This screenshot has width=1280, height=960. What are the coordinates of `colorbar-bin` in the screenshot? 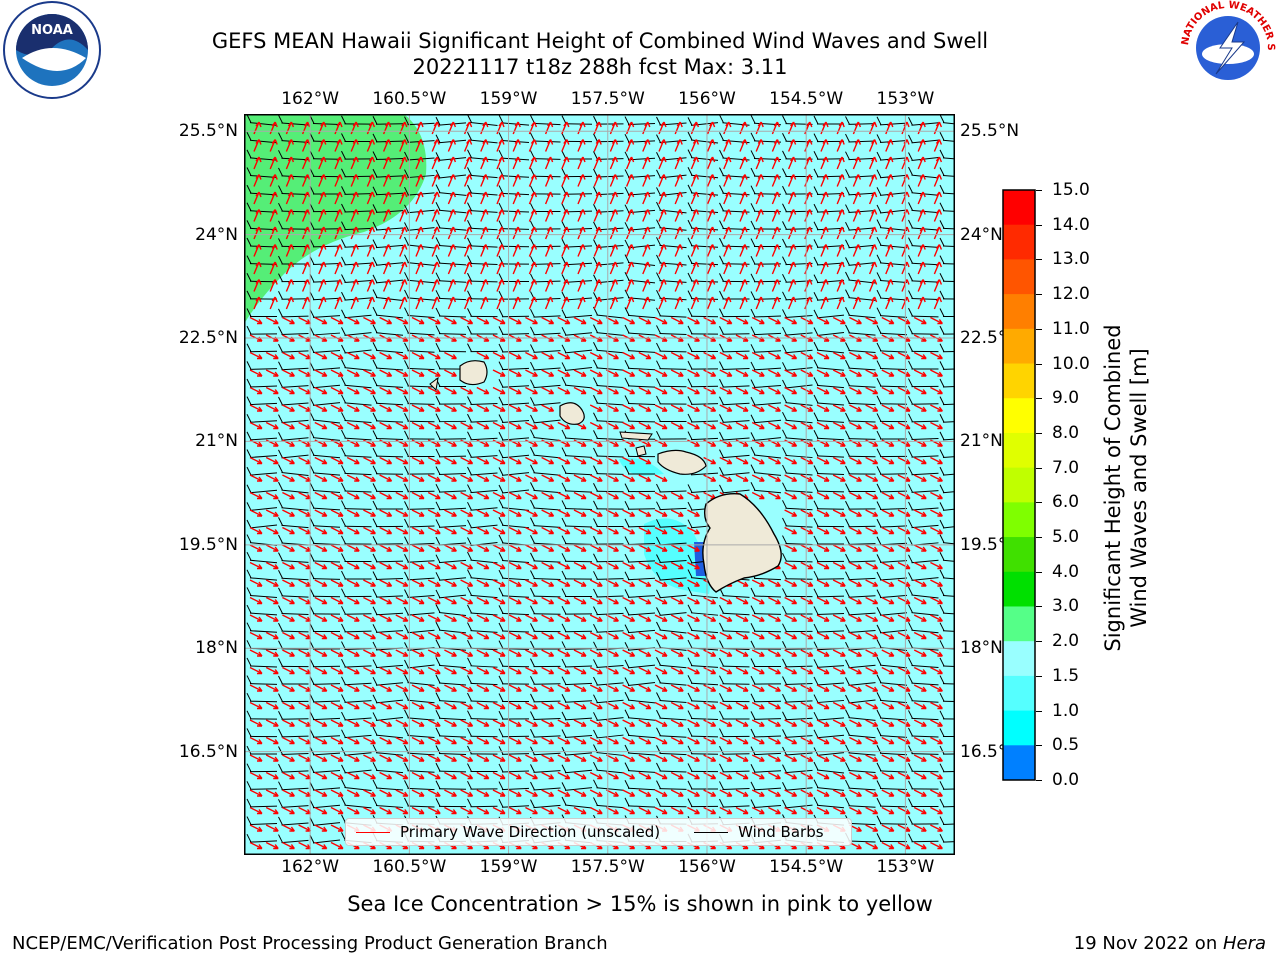 It's located at (1019, 589).